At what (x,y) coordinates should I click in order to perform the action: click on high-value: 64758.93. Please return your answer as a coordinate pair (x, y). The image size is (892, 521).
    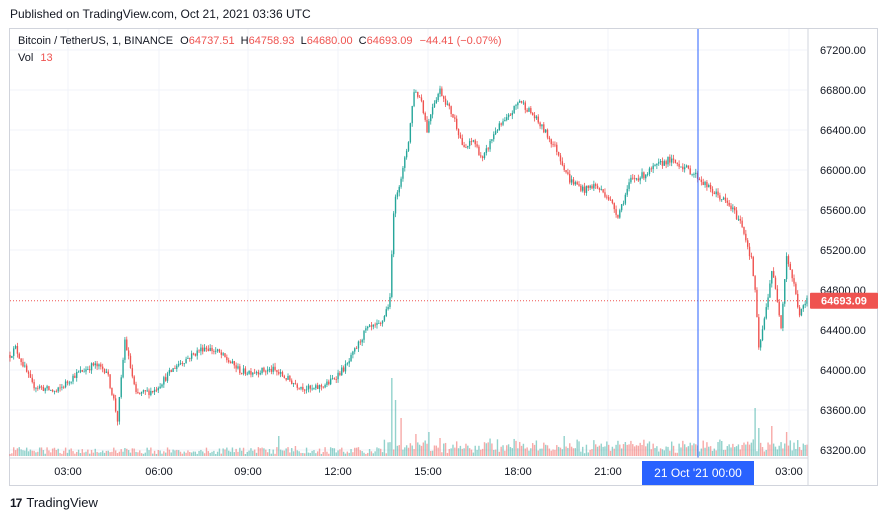
    Looking at the image, I should click on (271, 41).